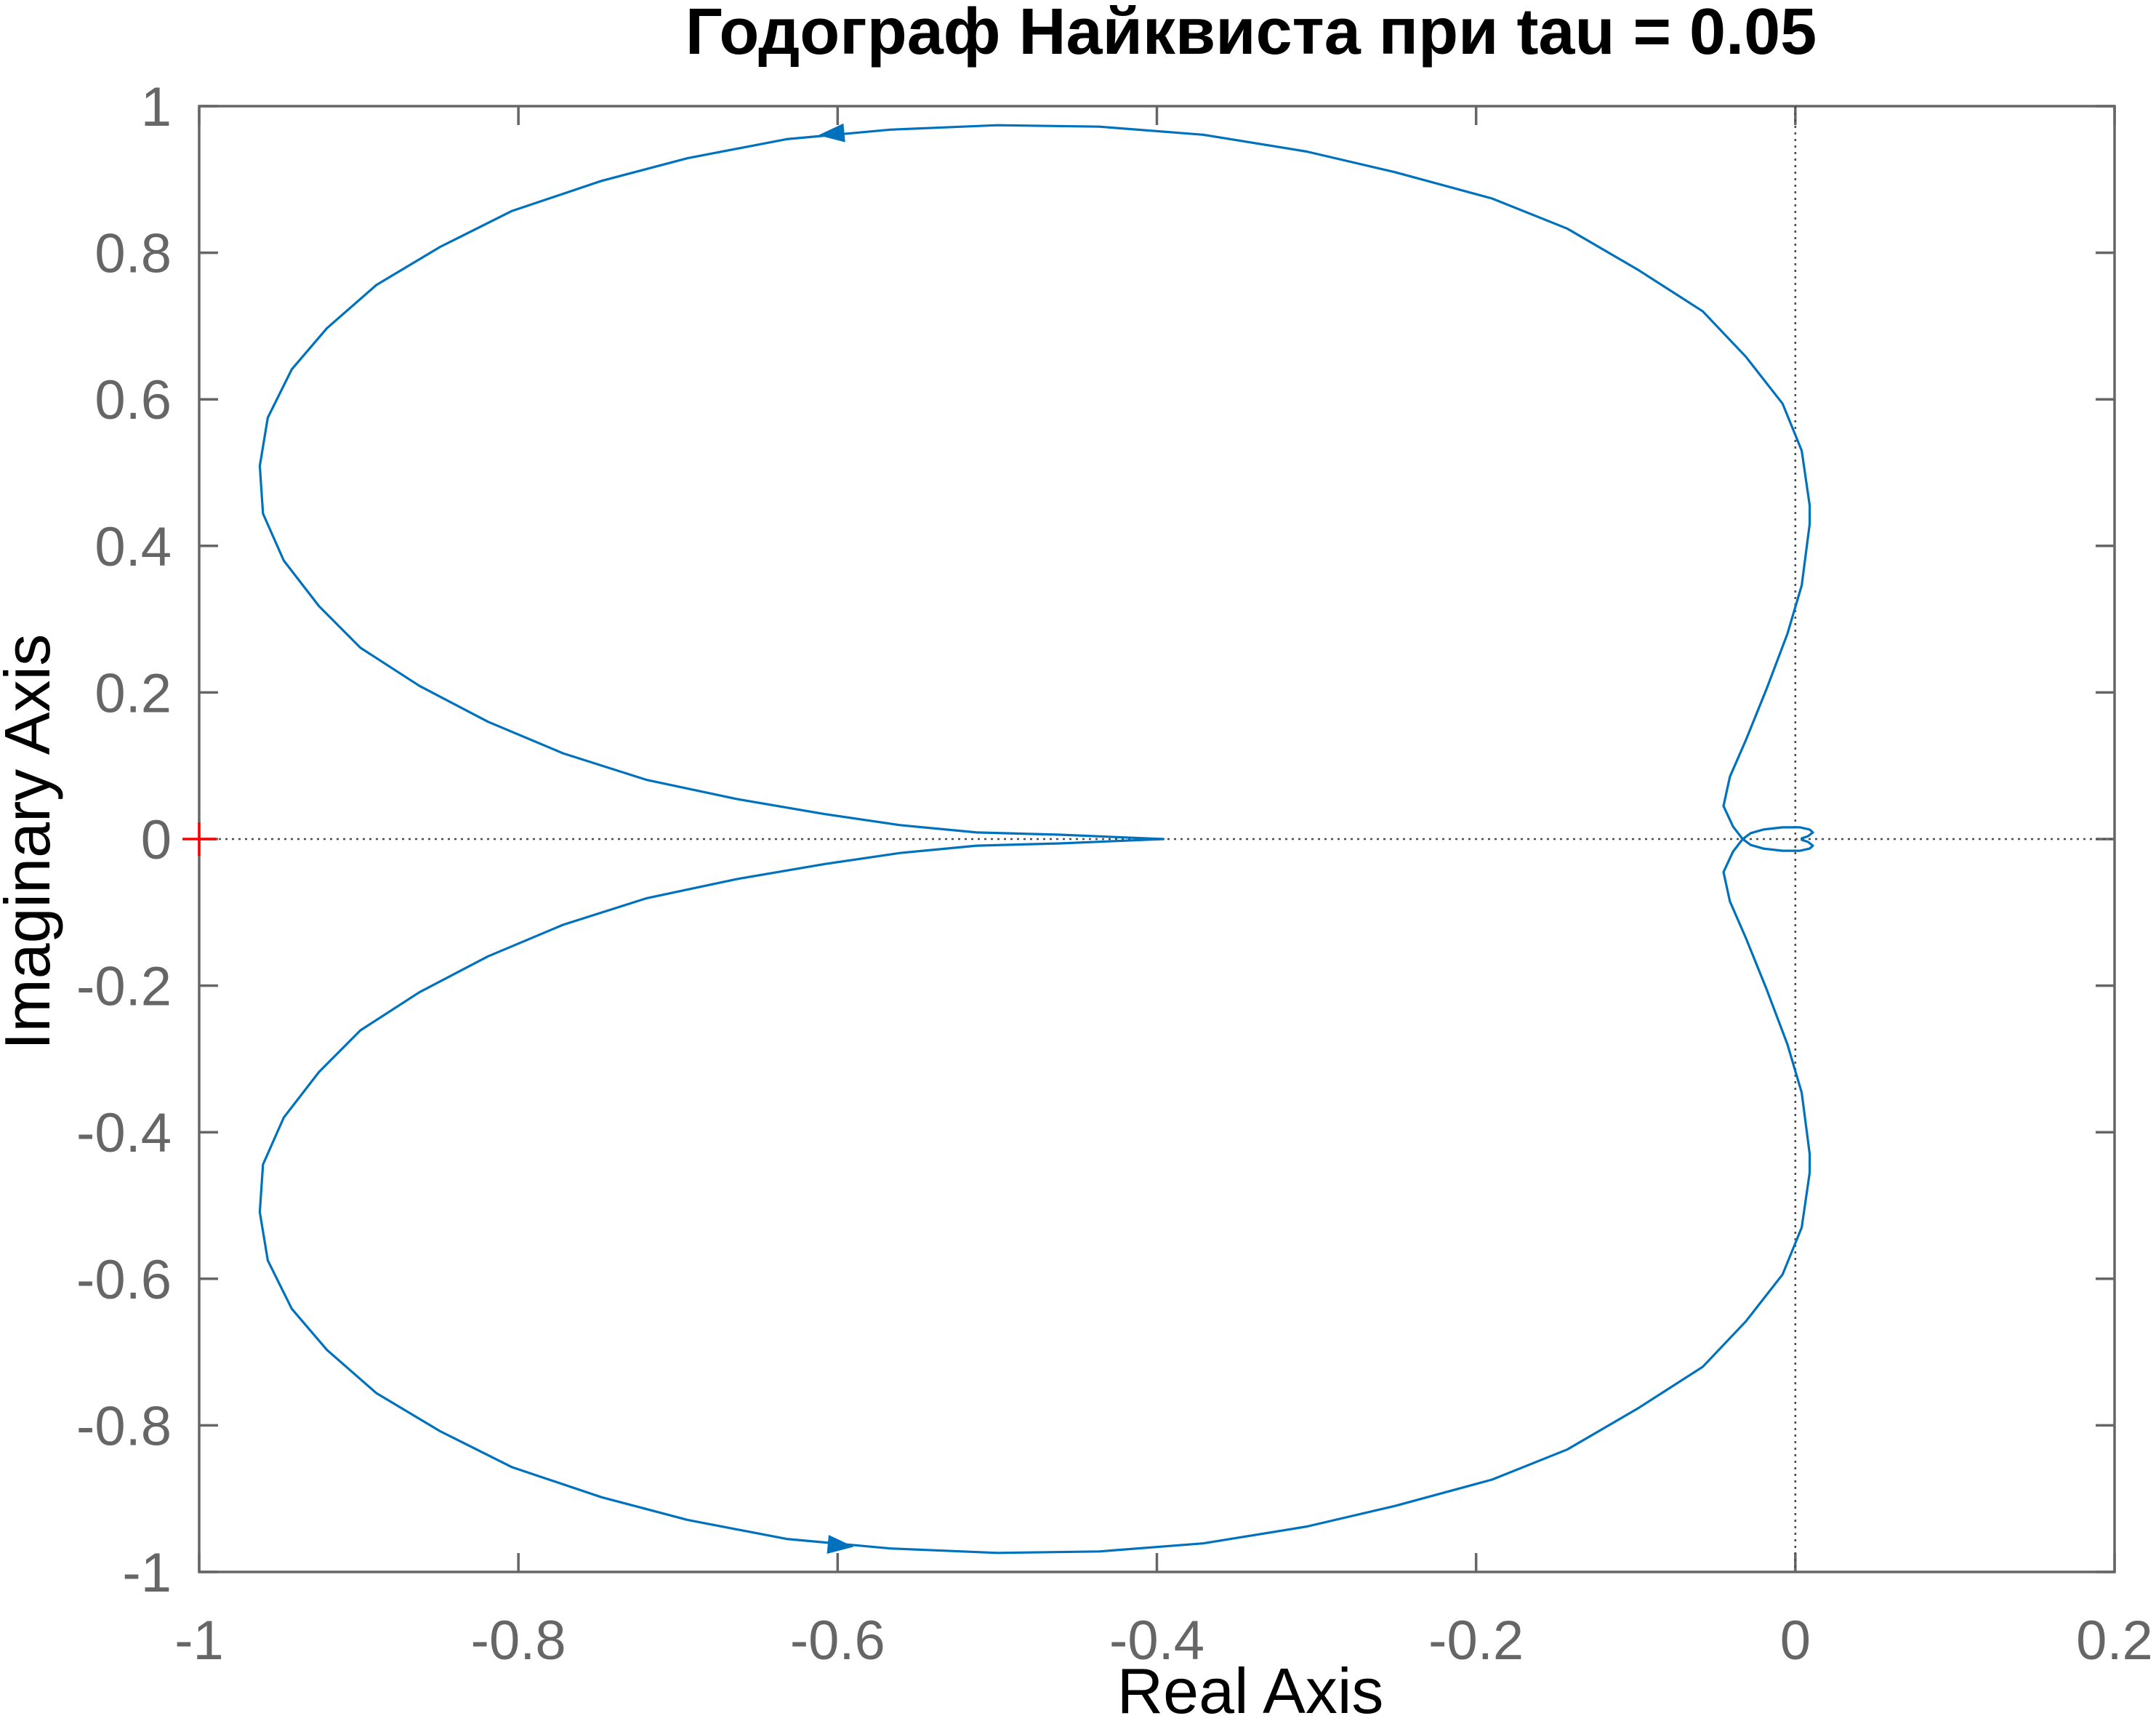 This screenshot has height=1721, width=2156. I want to click on x-tick-labels: -1 -0.8 -0.6 -0.4 -0.2 0 0.2, so click(1163, 1641).